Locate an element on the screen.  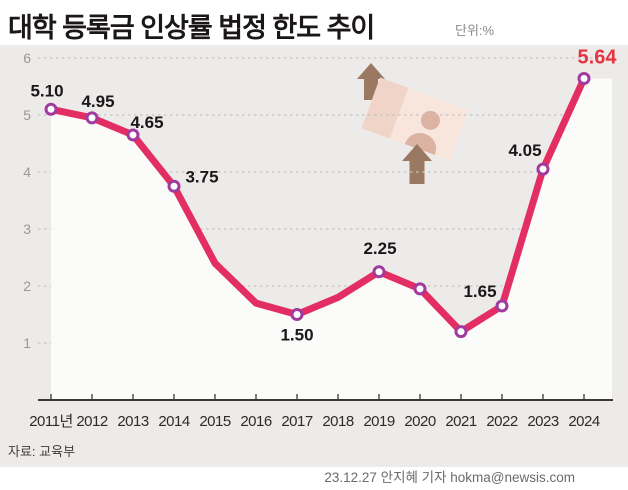
x-axis-label: 2016 is located at coordinates (256, 421).